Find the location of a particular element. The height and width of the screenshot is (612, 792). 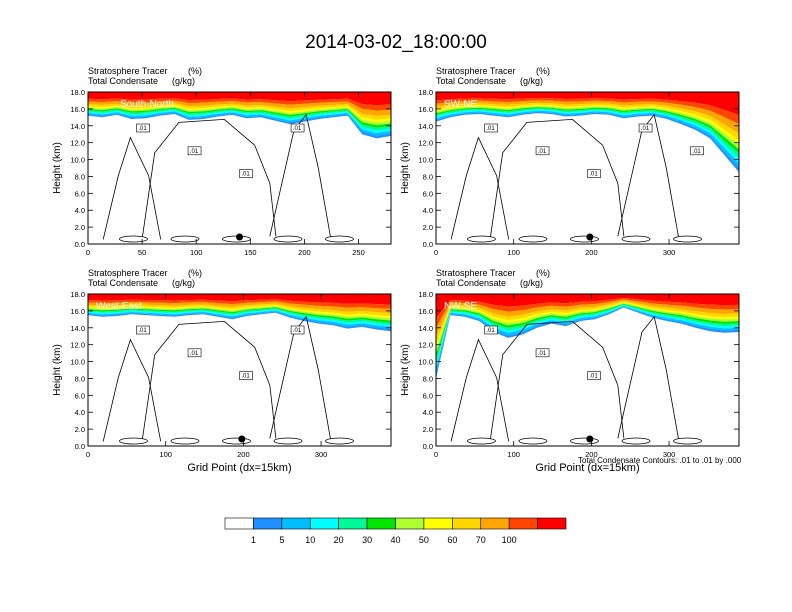

panel-name: West-East is located at coordinates (119, 306).